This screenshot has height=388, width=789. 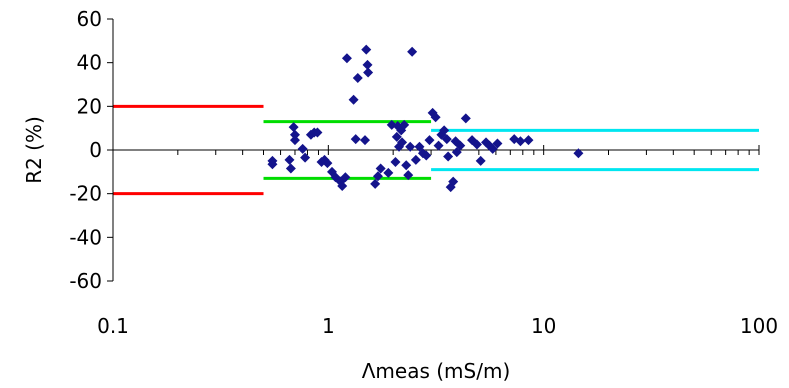 What do you see at coordinates (543, 326) in the screenshot?
I see `x-tick-label: 10` at bounding box center [543, 326].